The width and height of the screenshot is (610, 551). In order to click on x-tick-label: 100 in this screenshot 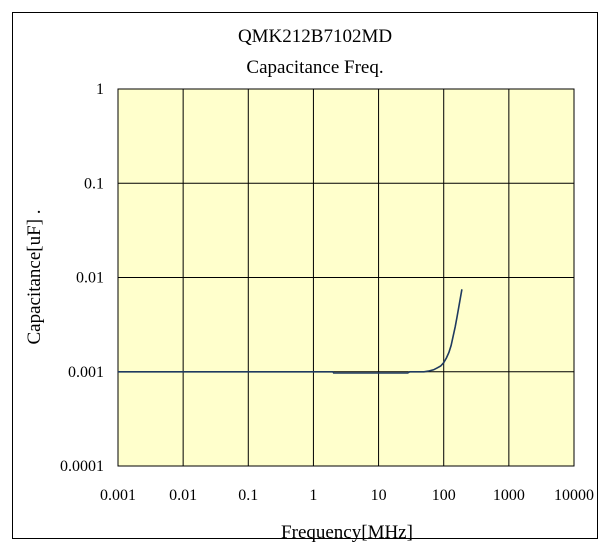, I will do `click(444, 495)`.